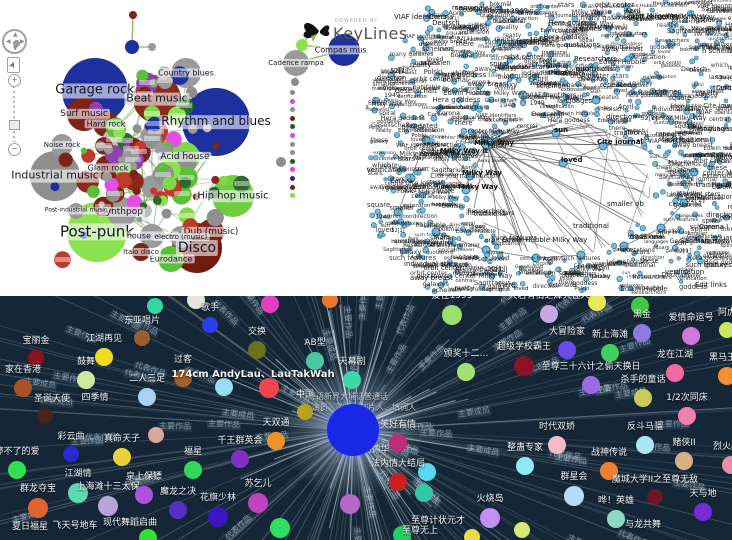 The width and height of the screenshot is (732, 540). What do you see at coordinates (15, 34) in the screenshot?
I see `pan-up-icon: ▲` at bounding box center [15, 34].